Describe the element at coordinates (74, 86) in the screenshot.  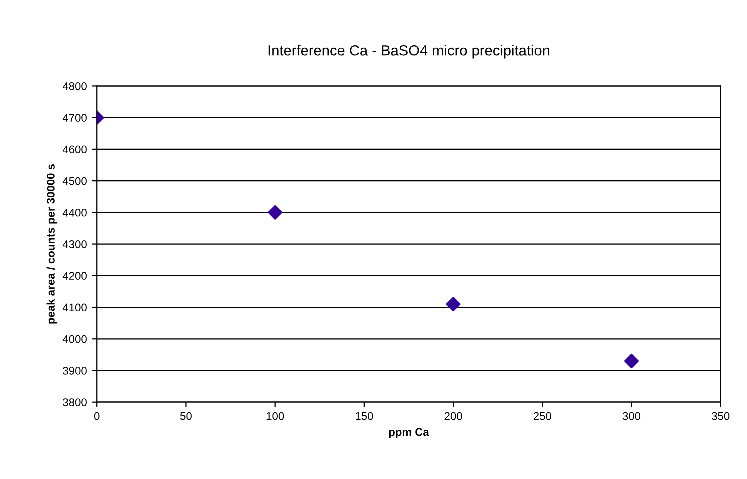
I see `y-tick-label: 4800` at that location.